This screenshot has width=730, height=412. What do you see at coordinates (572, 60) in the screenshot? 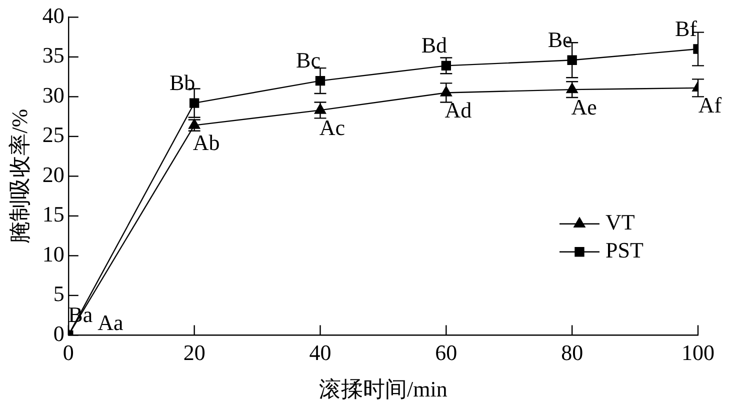
I see `point` at bounding box center [572, 60].